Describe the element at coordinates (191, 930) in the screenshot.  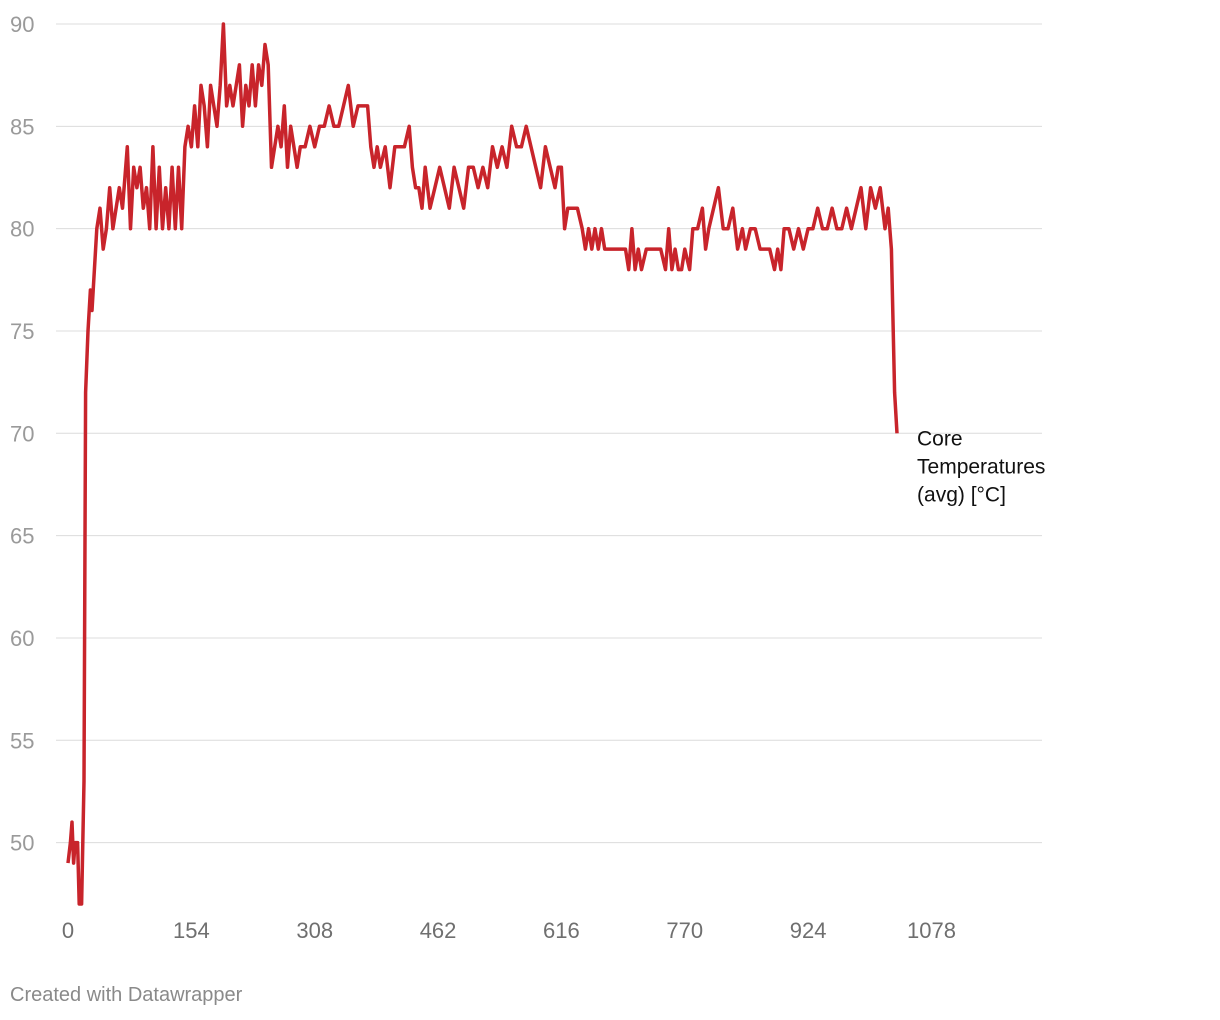
I see `x-tick-label: 154` at that location.